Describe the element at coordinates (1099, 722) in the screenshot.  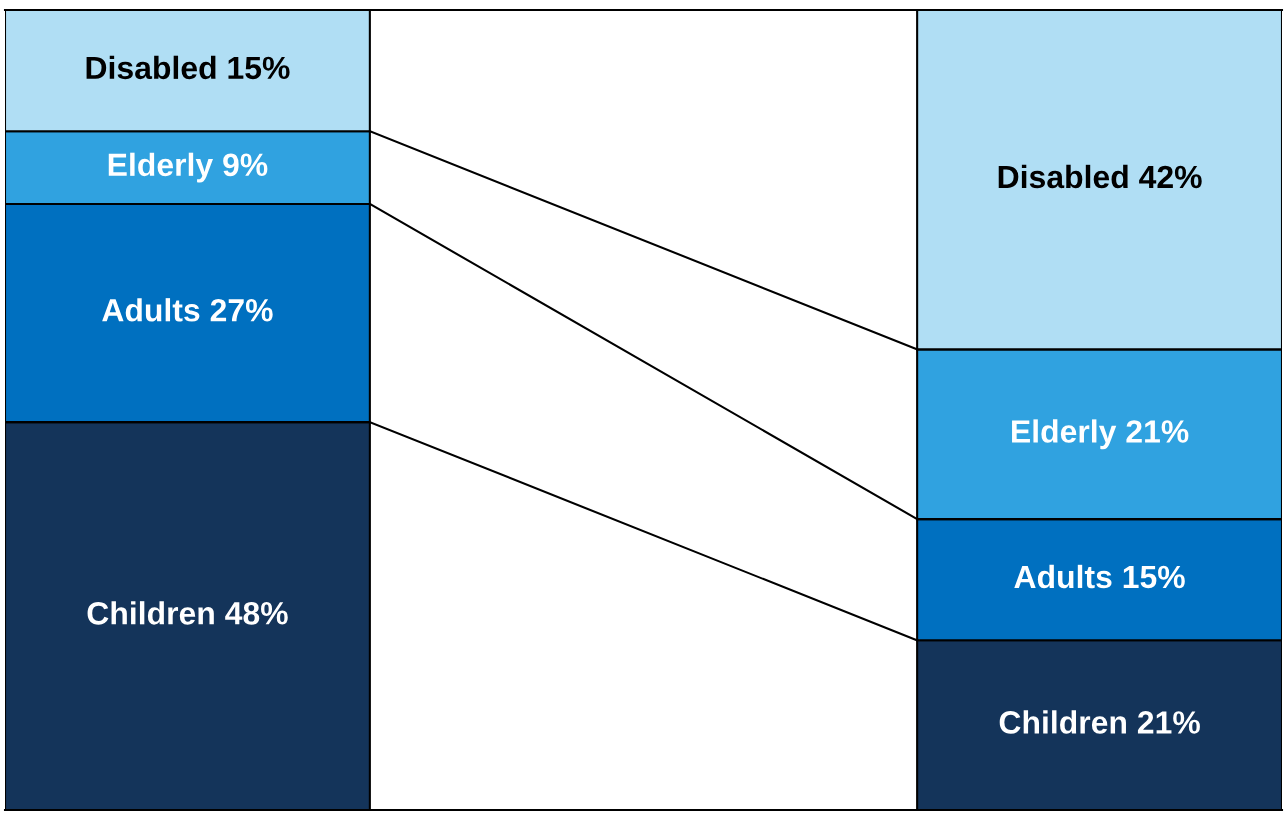
I see `data-label: Children 21%` at that location.